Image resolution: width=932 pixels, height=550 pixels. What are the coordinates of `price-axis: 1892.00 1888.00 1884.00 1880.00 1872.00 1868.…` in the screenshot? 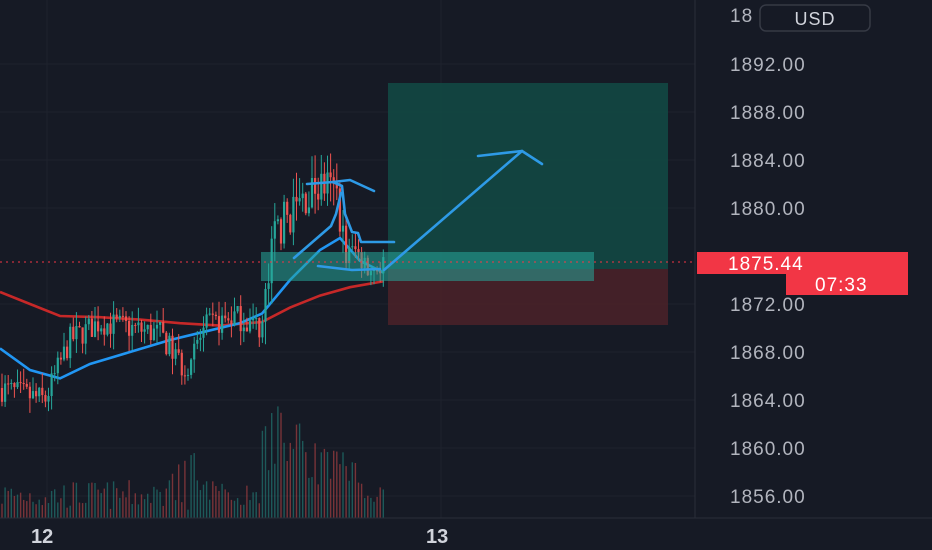 It's located at (768, 281).